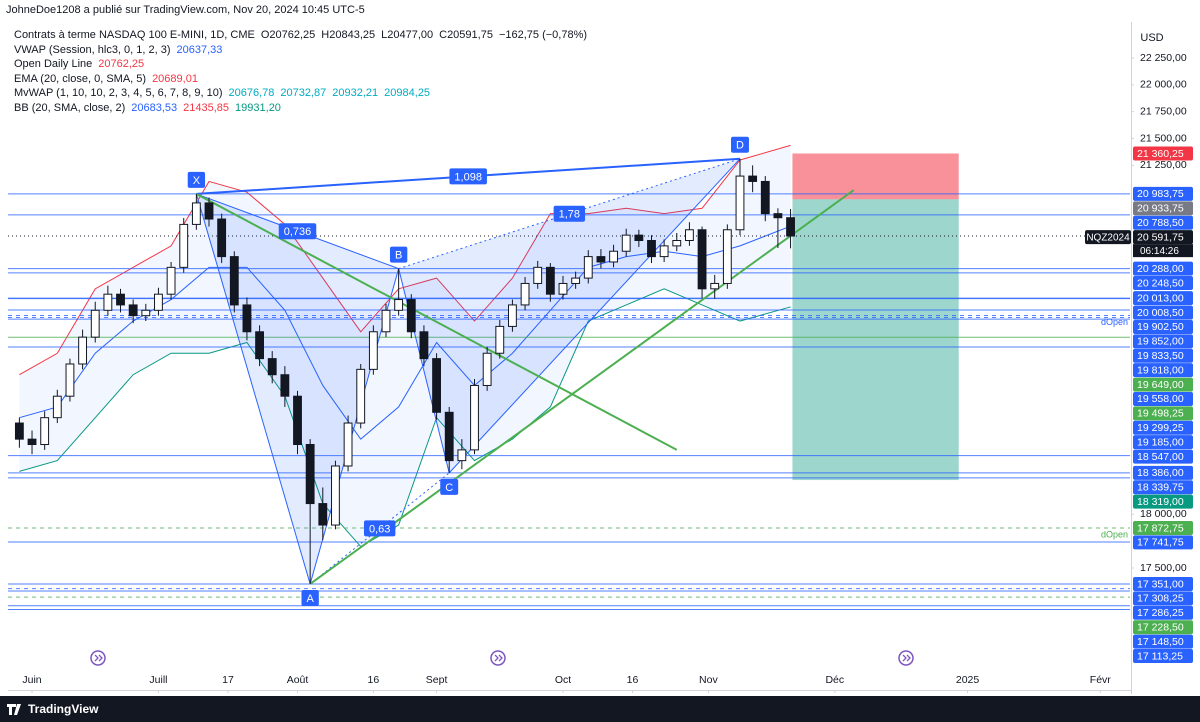 The height and width of the screenshot is (722, 1200). What do you see at coordinates (1160, 194) in the screenshot?
I see `price-label: 20 983,75` at bounding box center [1160, 194].